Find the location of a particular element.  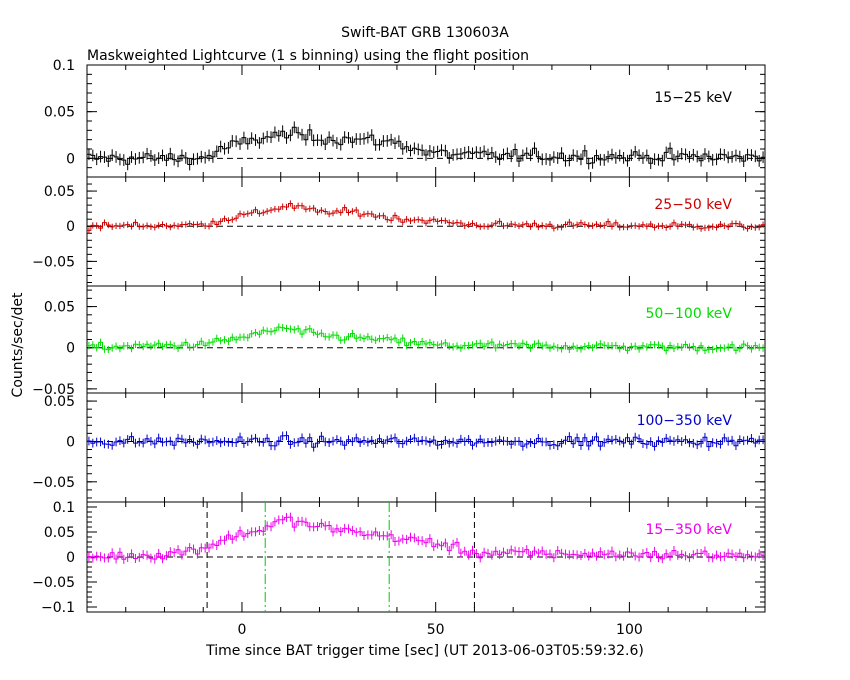

y-axis-label: Counts/sec/det is located at coordinates (18, 344).